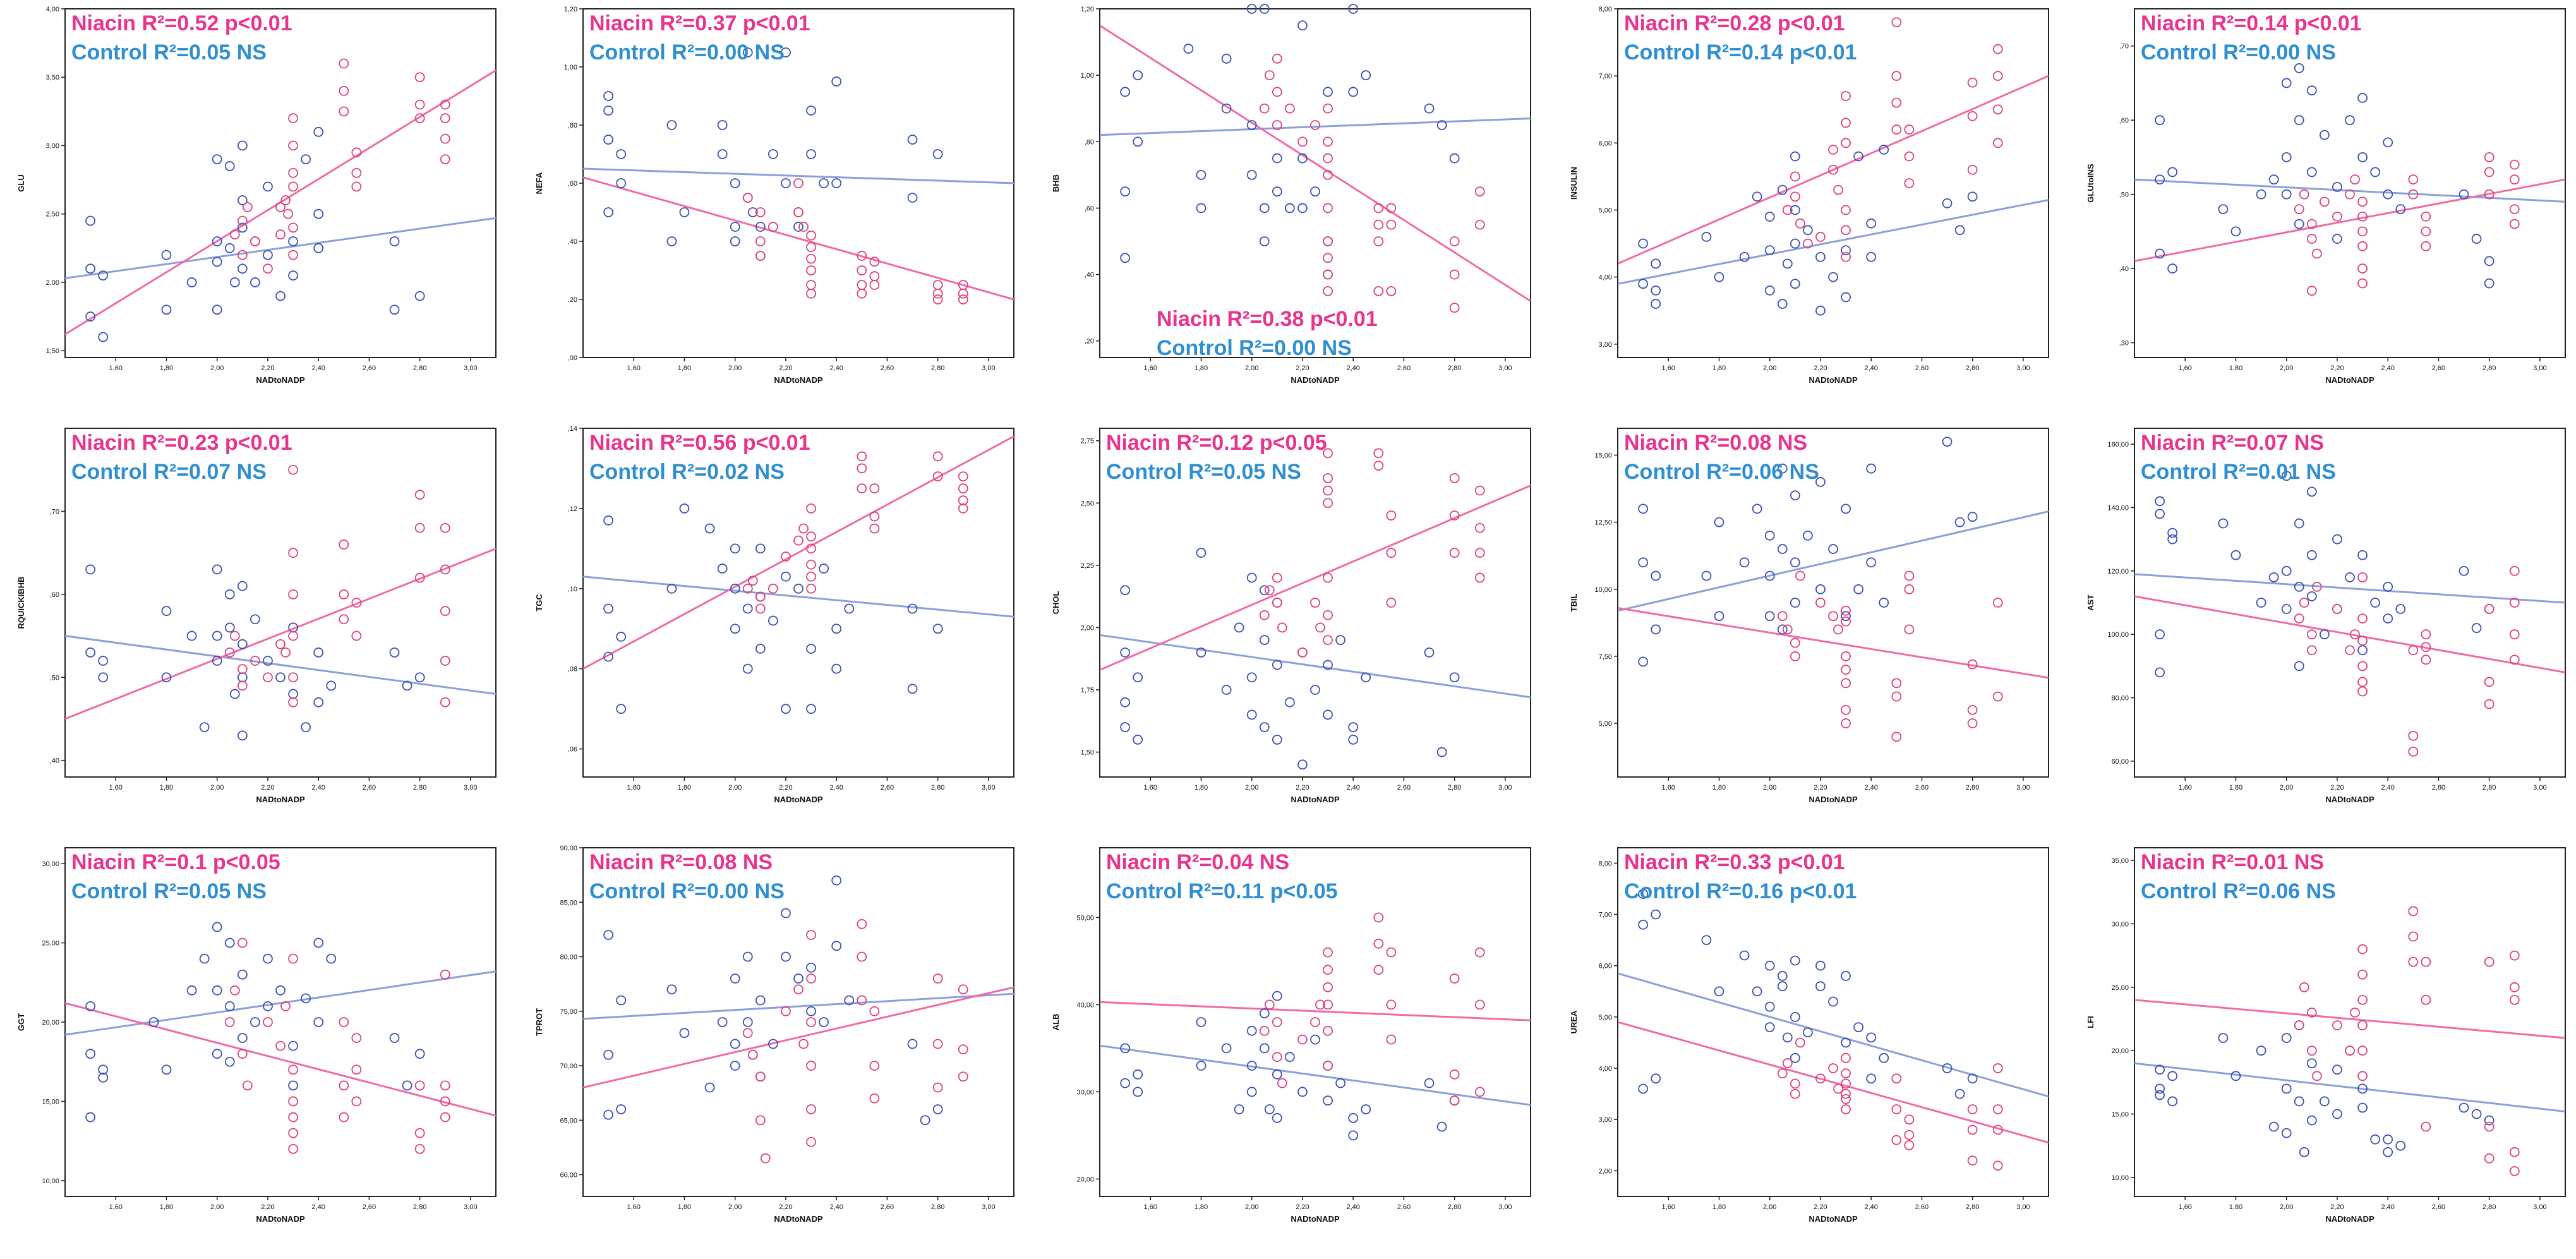 This screenshot has width=2576, height=1259. Describe the element at coordinates (836, 368) in the screenshot. I see `x-tick-label: 2,40` at that location.